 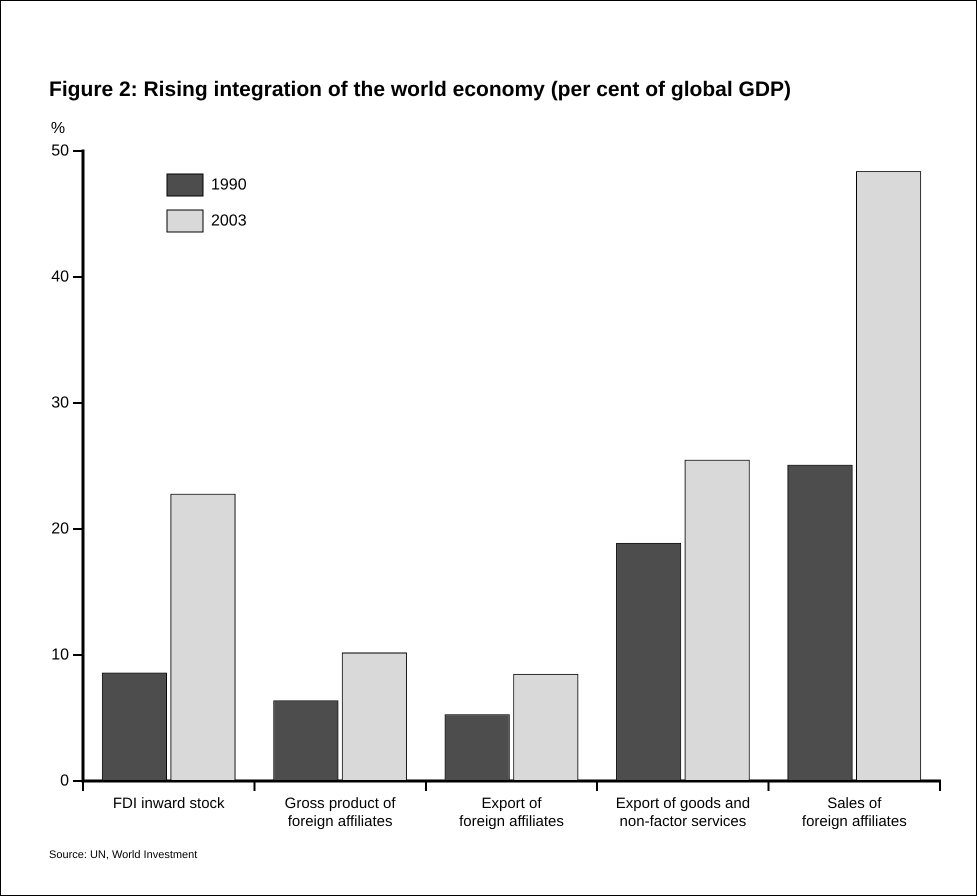 I want to click on y-tick-label: 30, so click(x=60, y=403).